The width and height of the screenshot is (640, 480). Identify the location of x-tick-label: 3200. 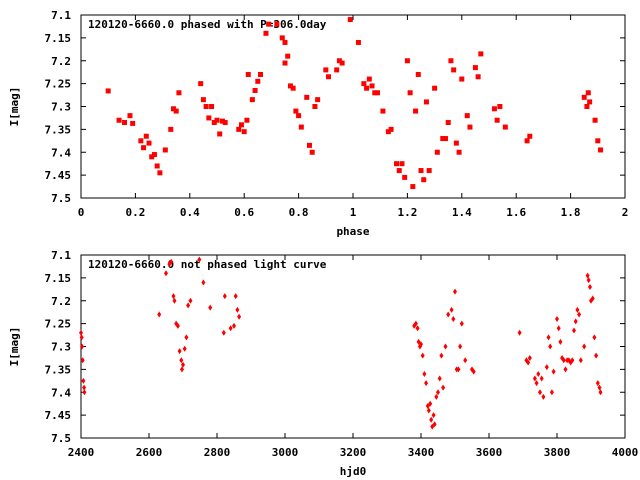
(353, 452).